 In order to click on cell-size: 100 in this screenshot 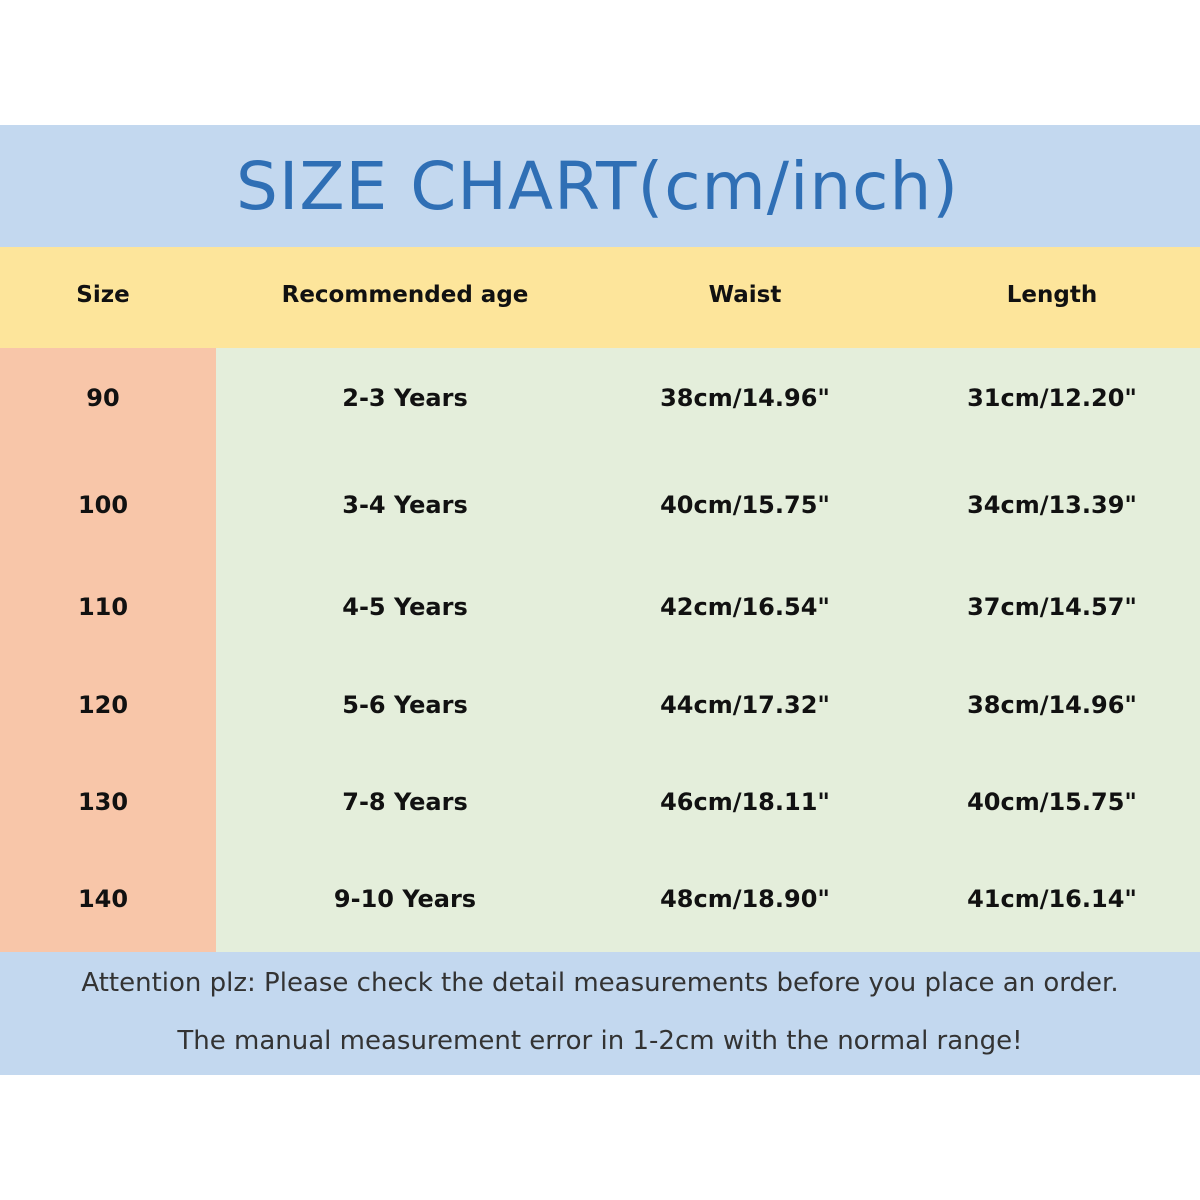, I will do `click(103, 505)`.